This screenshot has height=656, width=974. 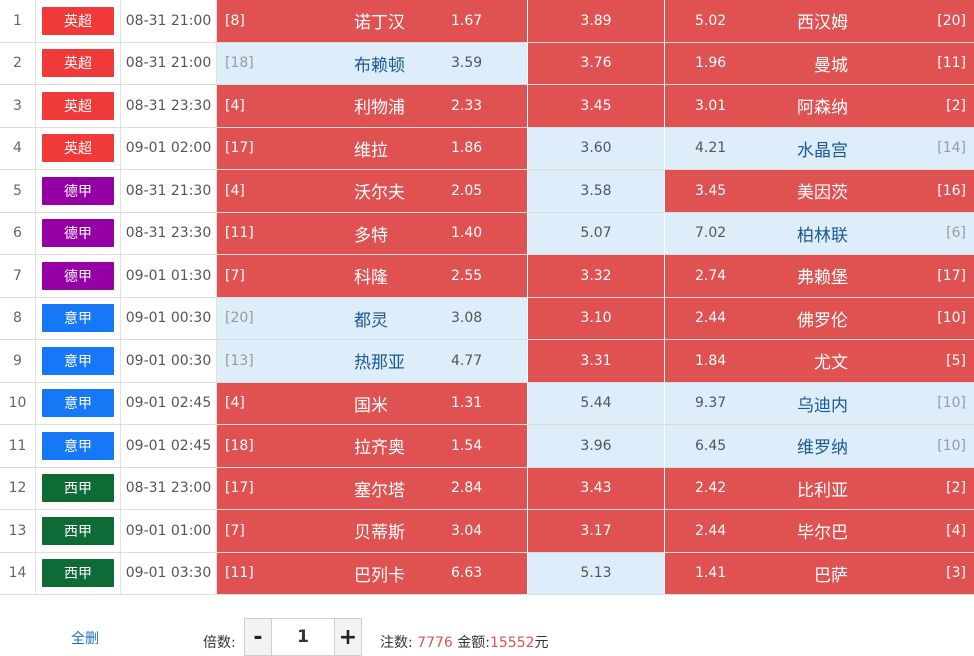 I want to click on away-rank: [17], so click(x=951, y=275).